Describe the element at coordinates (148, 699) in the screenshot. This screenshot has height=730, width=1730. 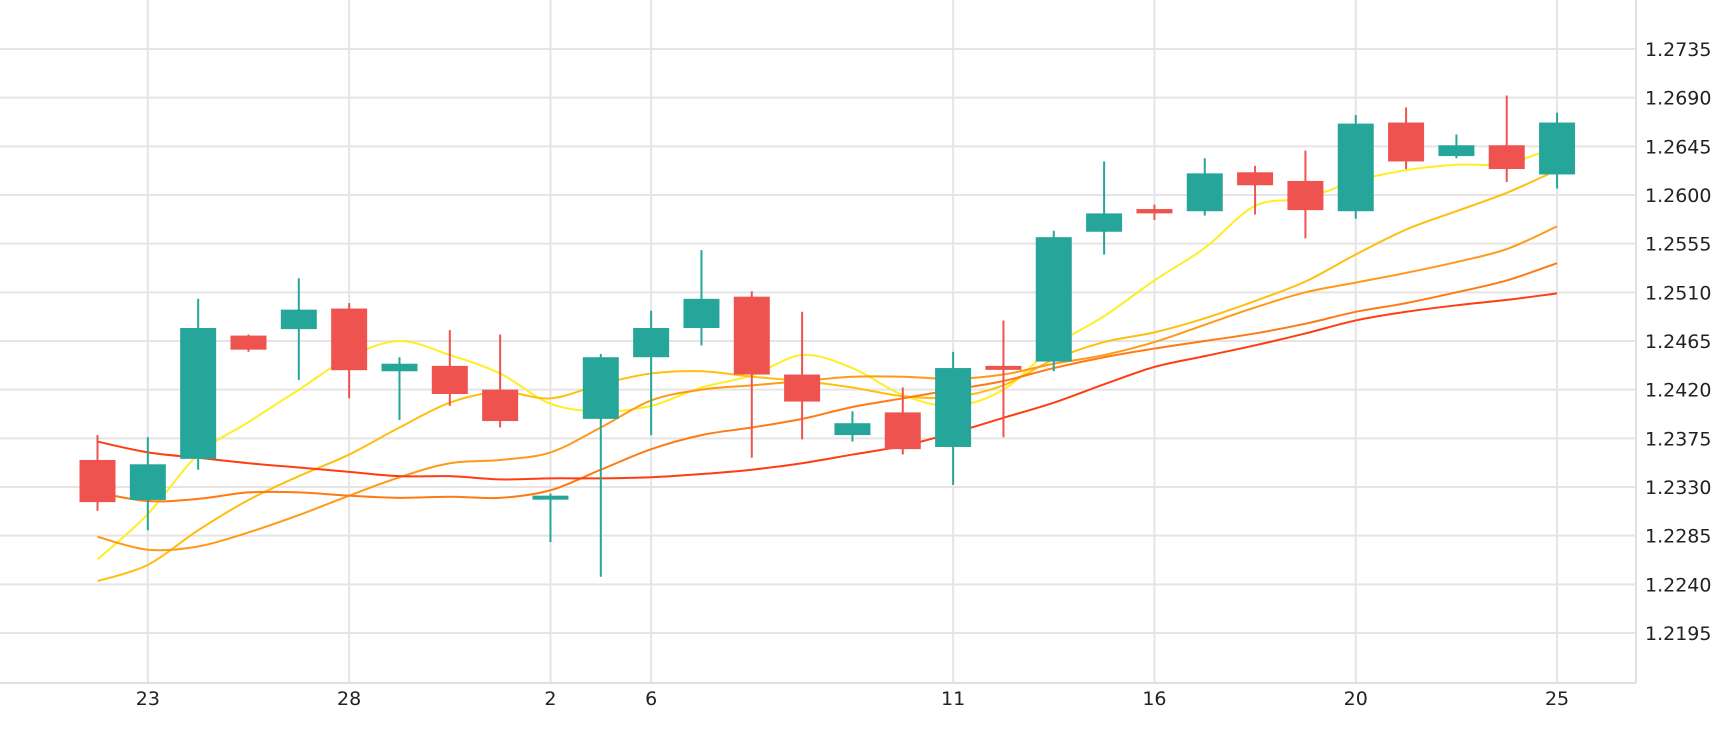
I see `x-tick-label: 23` at that location.